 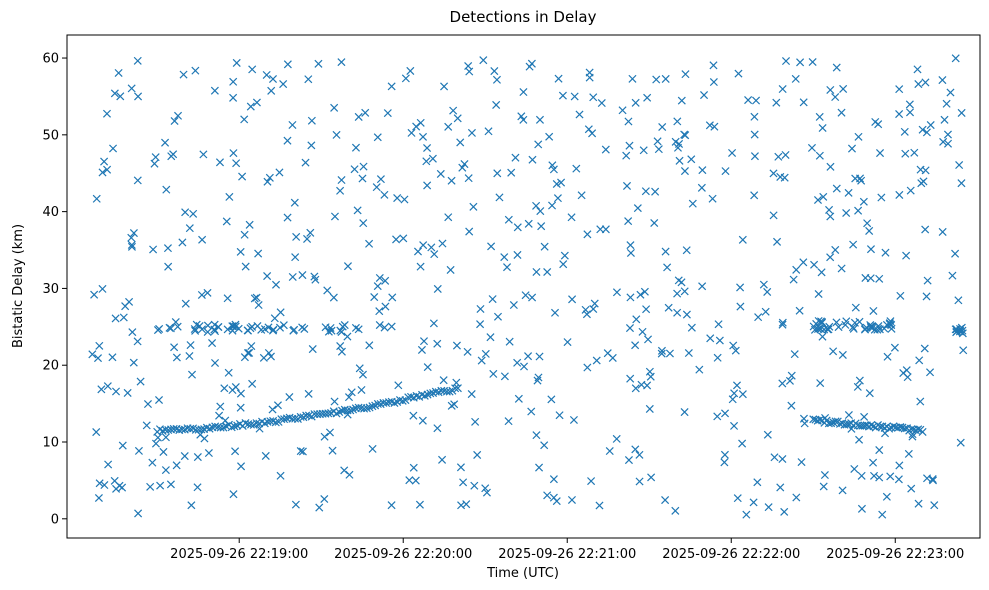 What do you see at coordinates (50, 135) in the screenshot?
I see `y-tick-label: 50` at bounding box center [50, 135].